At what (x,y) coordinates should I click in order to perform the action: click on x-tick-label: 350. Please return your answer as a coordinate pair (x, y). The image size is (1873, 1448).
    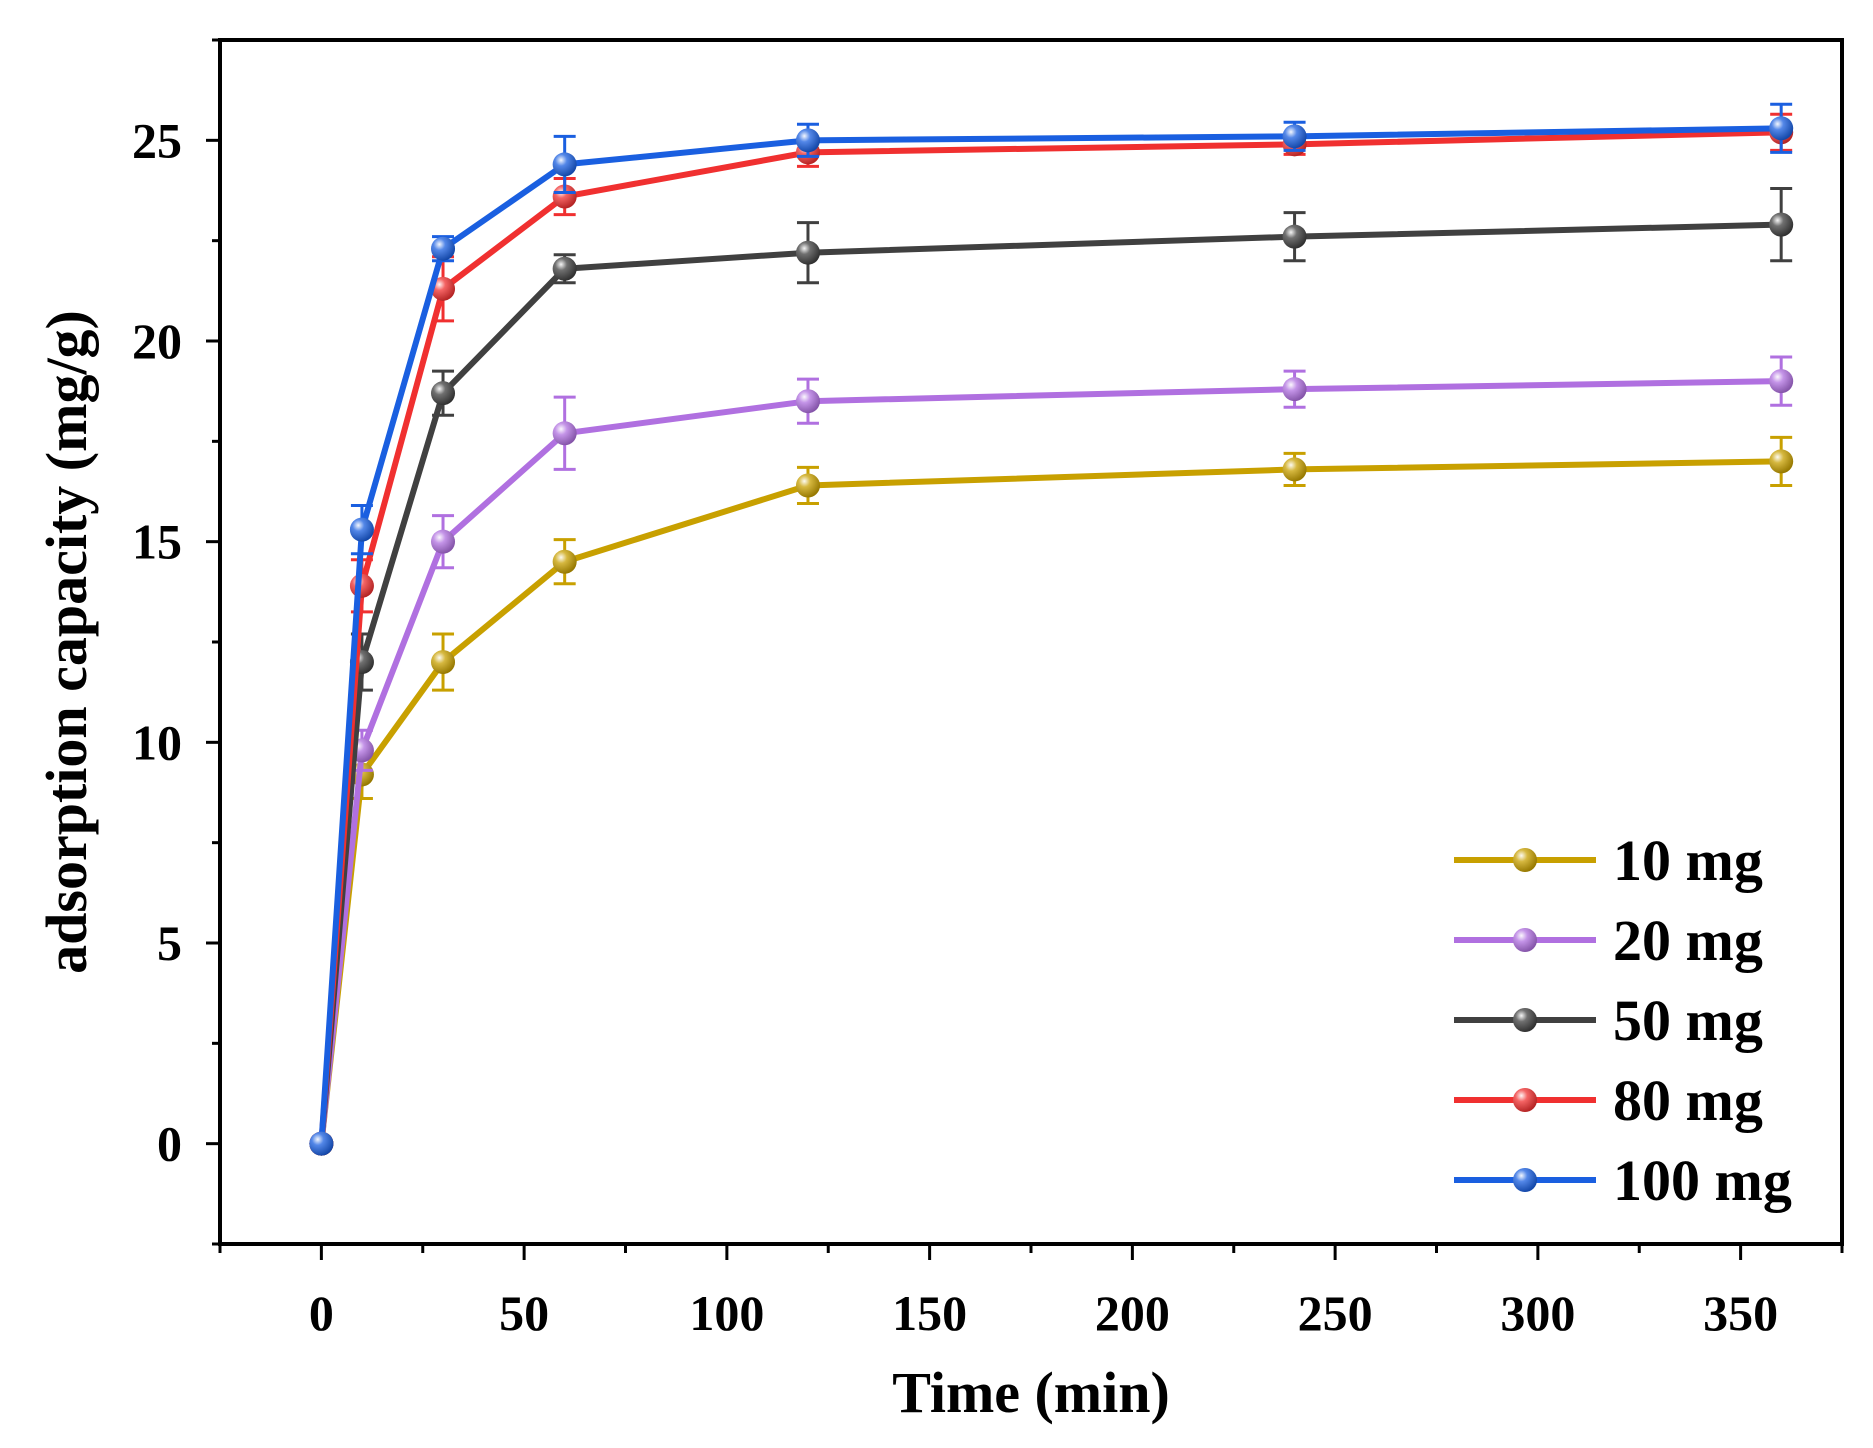
    Looking at the image, I should click on (1740, 1313).